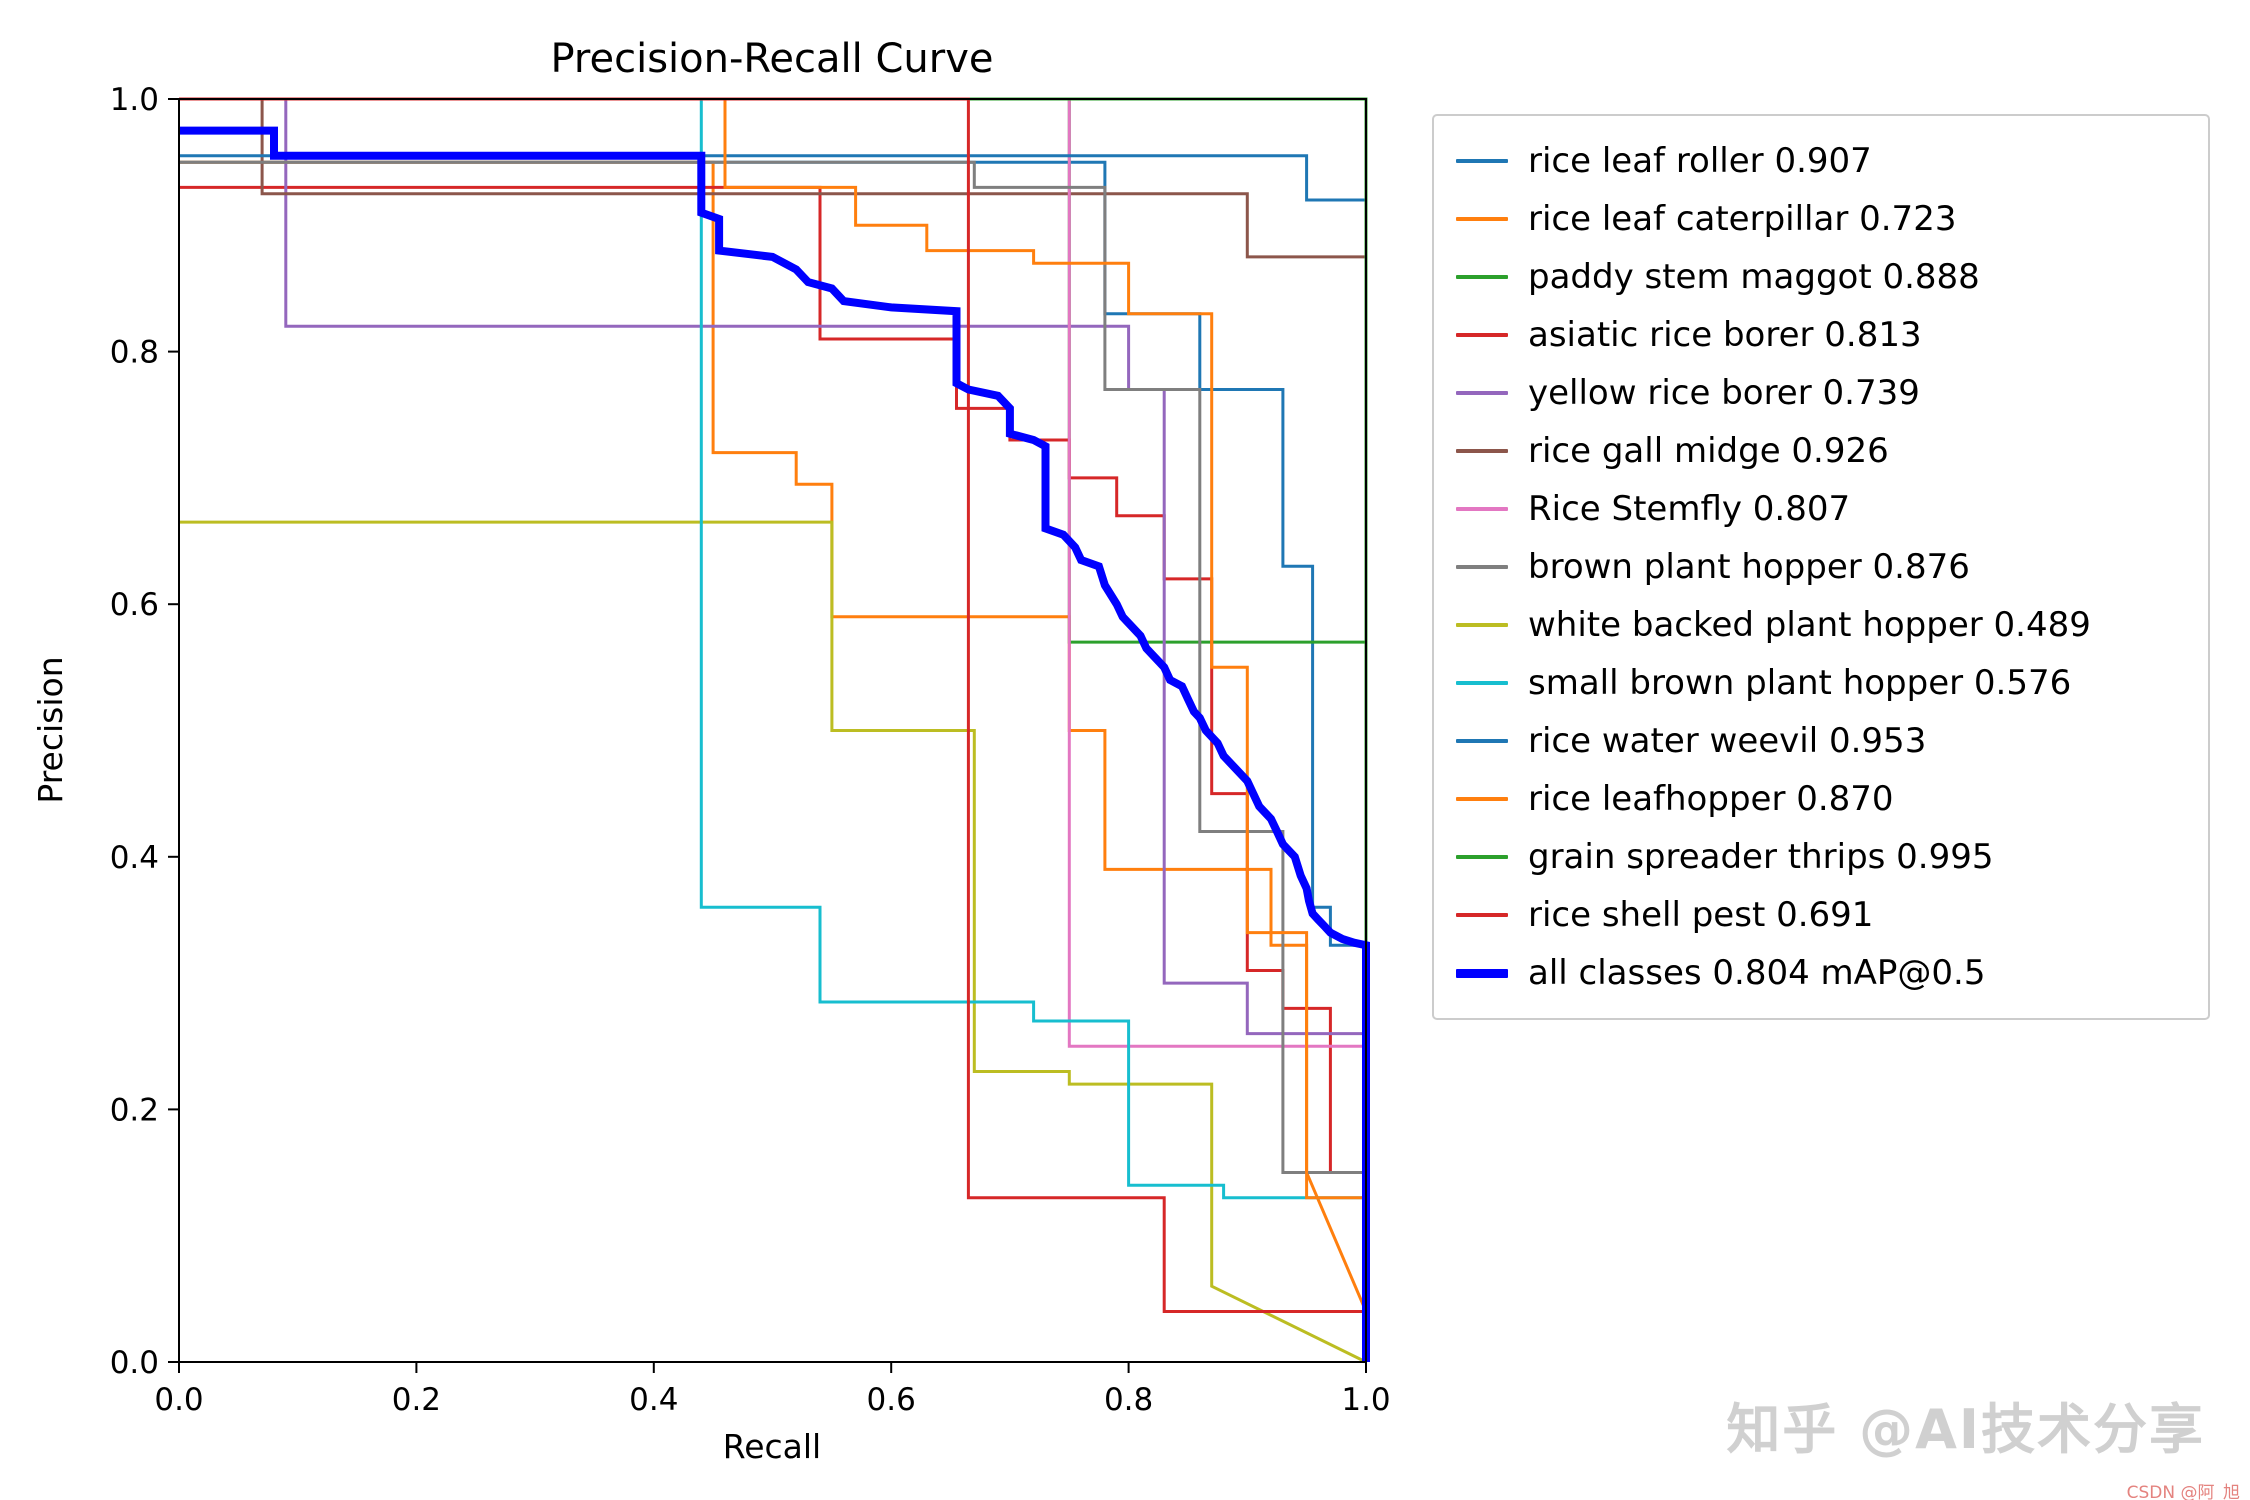 Image resolution: width=2250 pixels, height=1500 pixels. What do you see at coordinates (1711, 799) in the screenshot?
I see `legend-label: rice leafhopper 0.870` at bounding box center [1711, 799].